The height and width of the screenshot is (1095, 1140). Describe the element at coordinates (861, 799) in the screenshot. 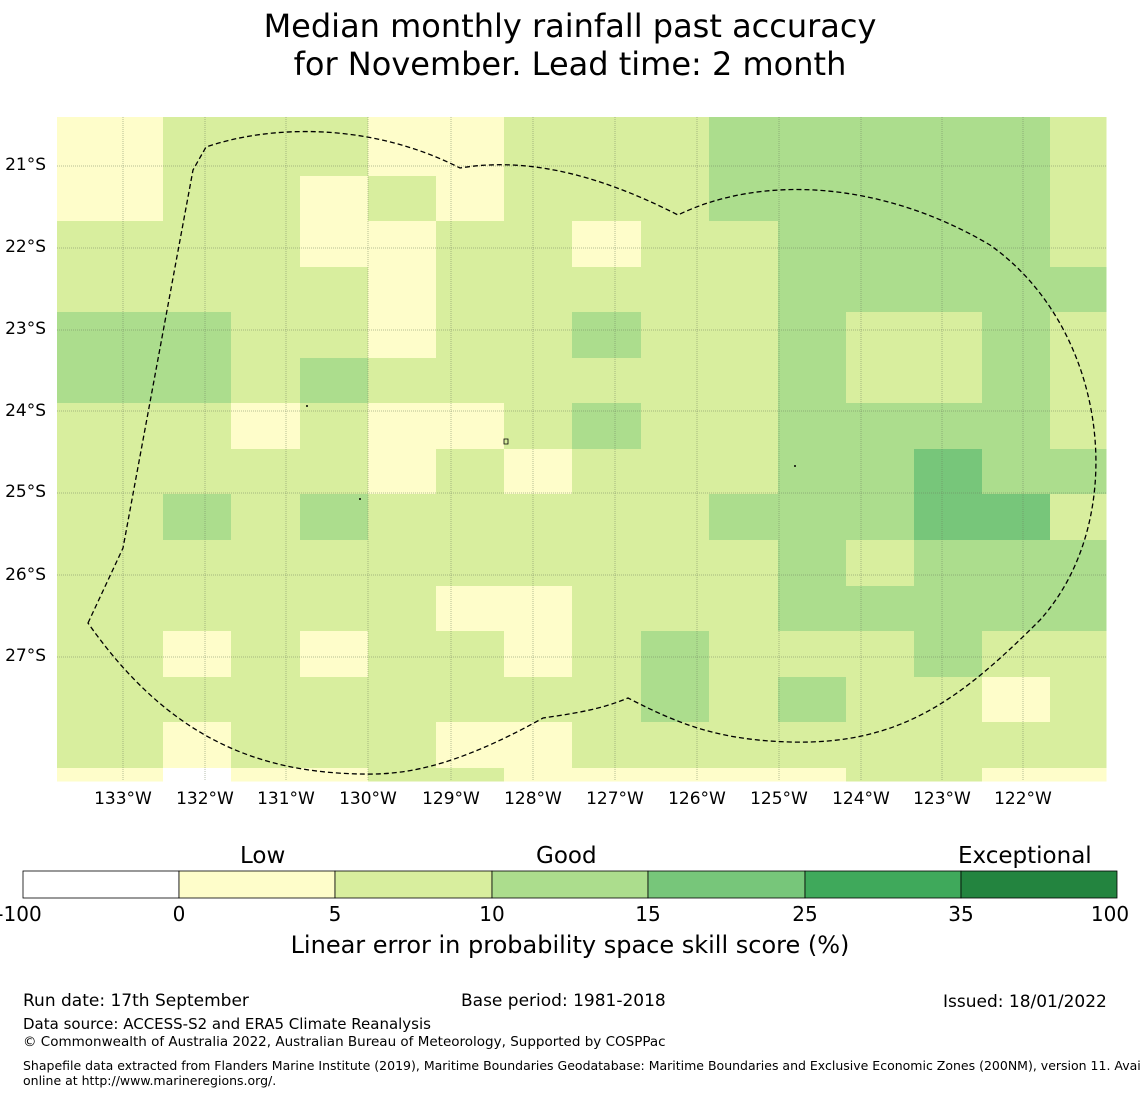

I see `lon-label: 124°W` at that location.